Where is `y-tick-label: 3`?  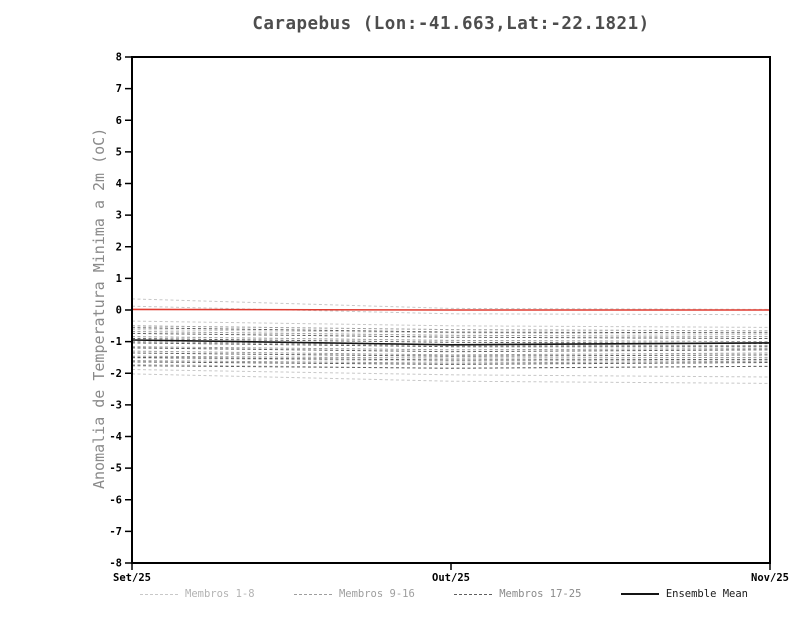 y-tick-label: 3 is located at coordinates (119, 216).